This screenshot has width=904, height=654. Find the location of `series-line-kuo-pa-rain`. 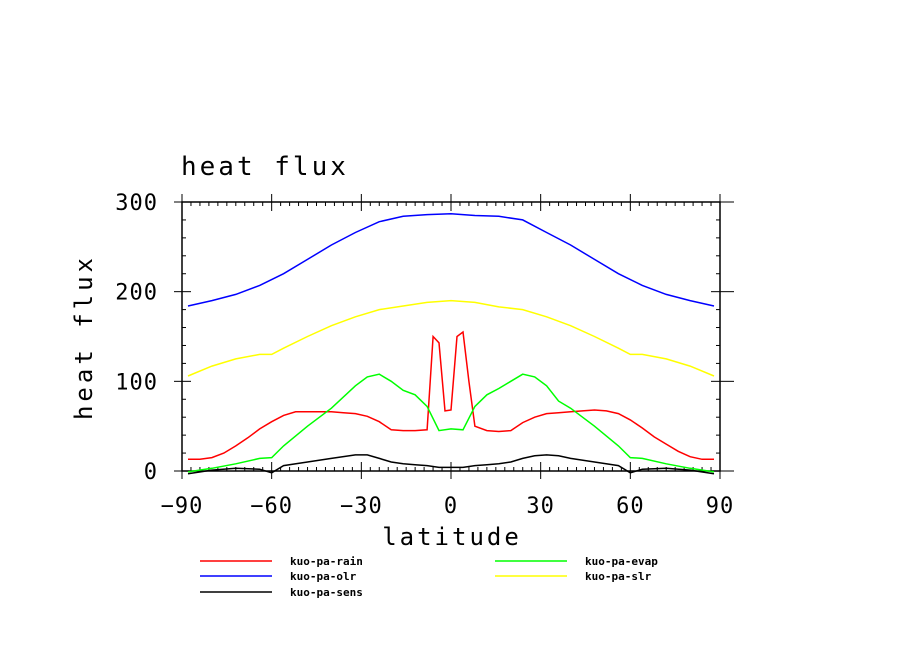

series-line-kuo-pa-rain is located at coordinates (451, 395).